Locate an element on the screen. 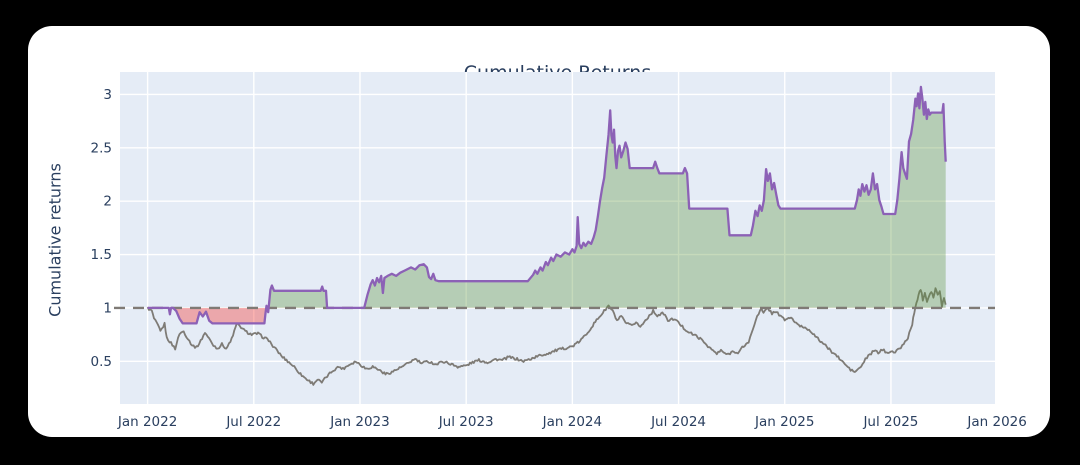 The height and width of the screenshot is (465, 1080). x-tick-label: Jan 2025 is located at coordinates (784, 422).